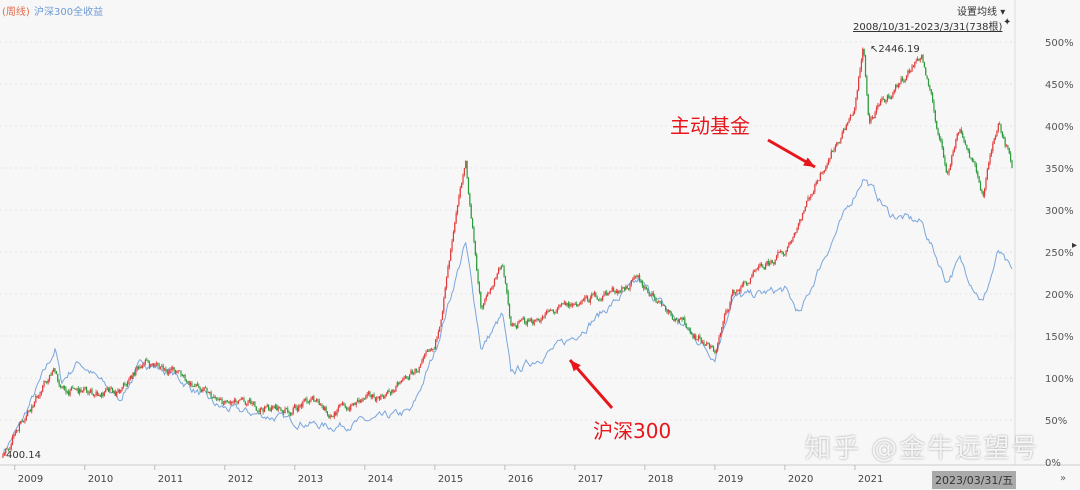 This screenshot has width=1080, height=490. I want to click on date-range-link: 2008/10/31-2023/3/31(738根), so click(928, 27).